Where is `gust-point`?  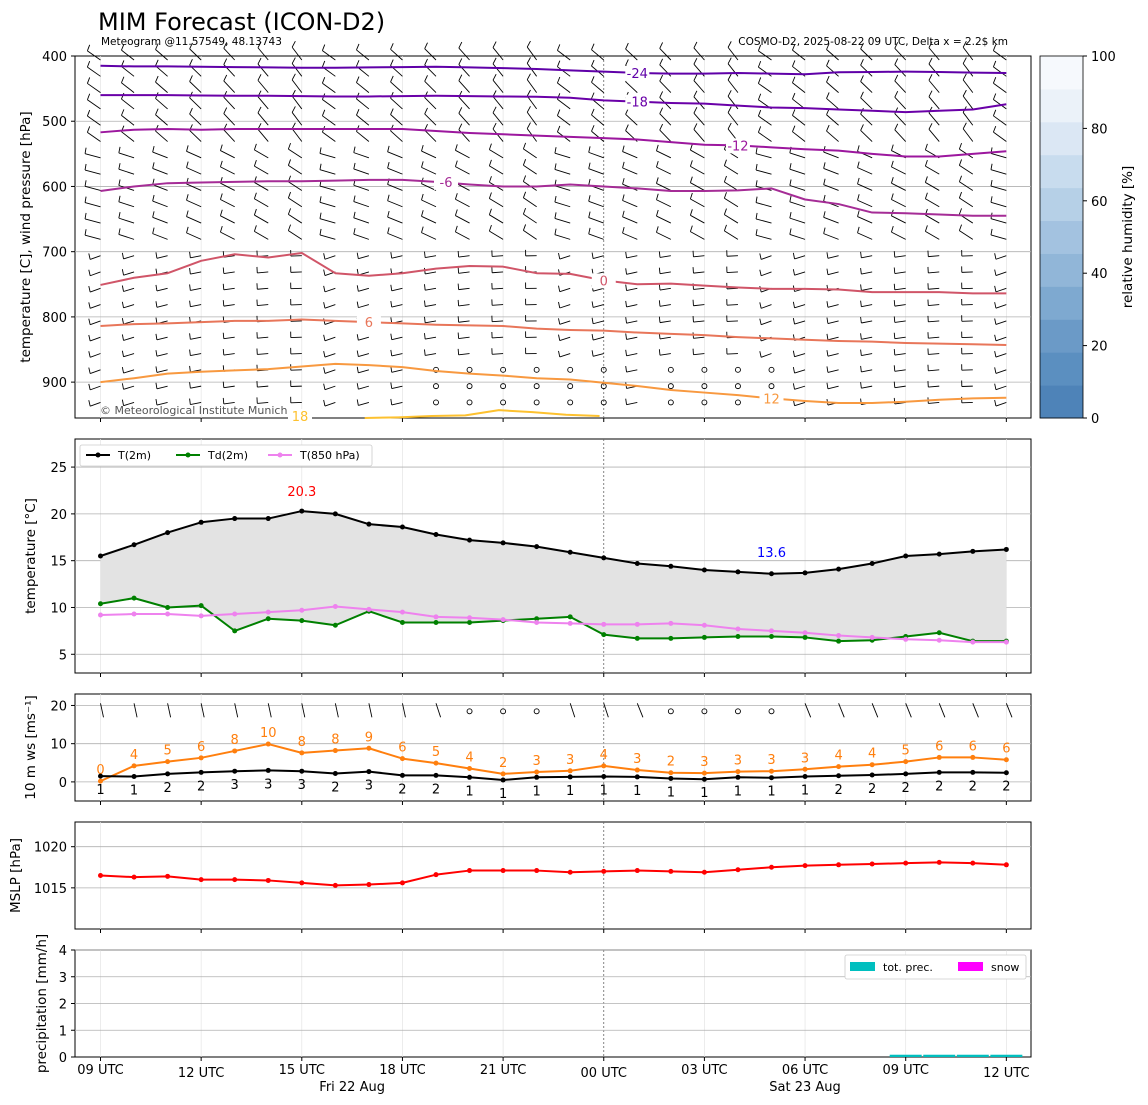
gust-point is located at coordinates (470, 769).